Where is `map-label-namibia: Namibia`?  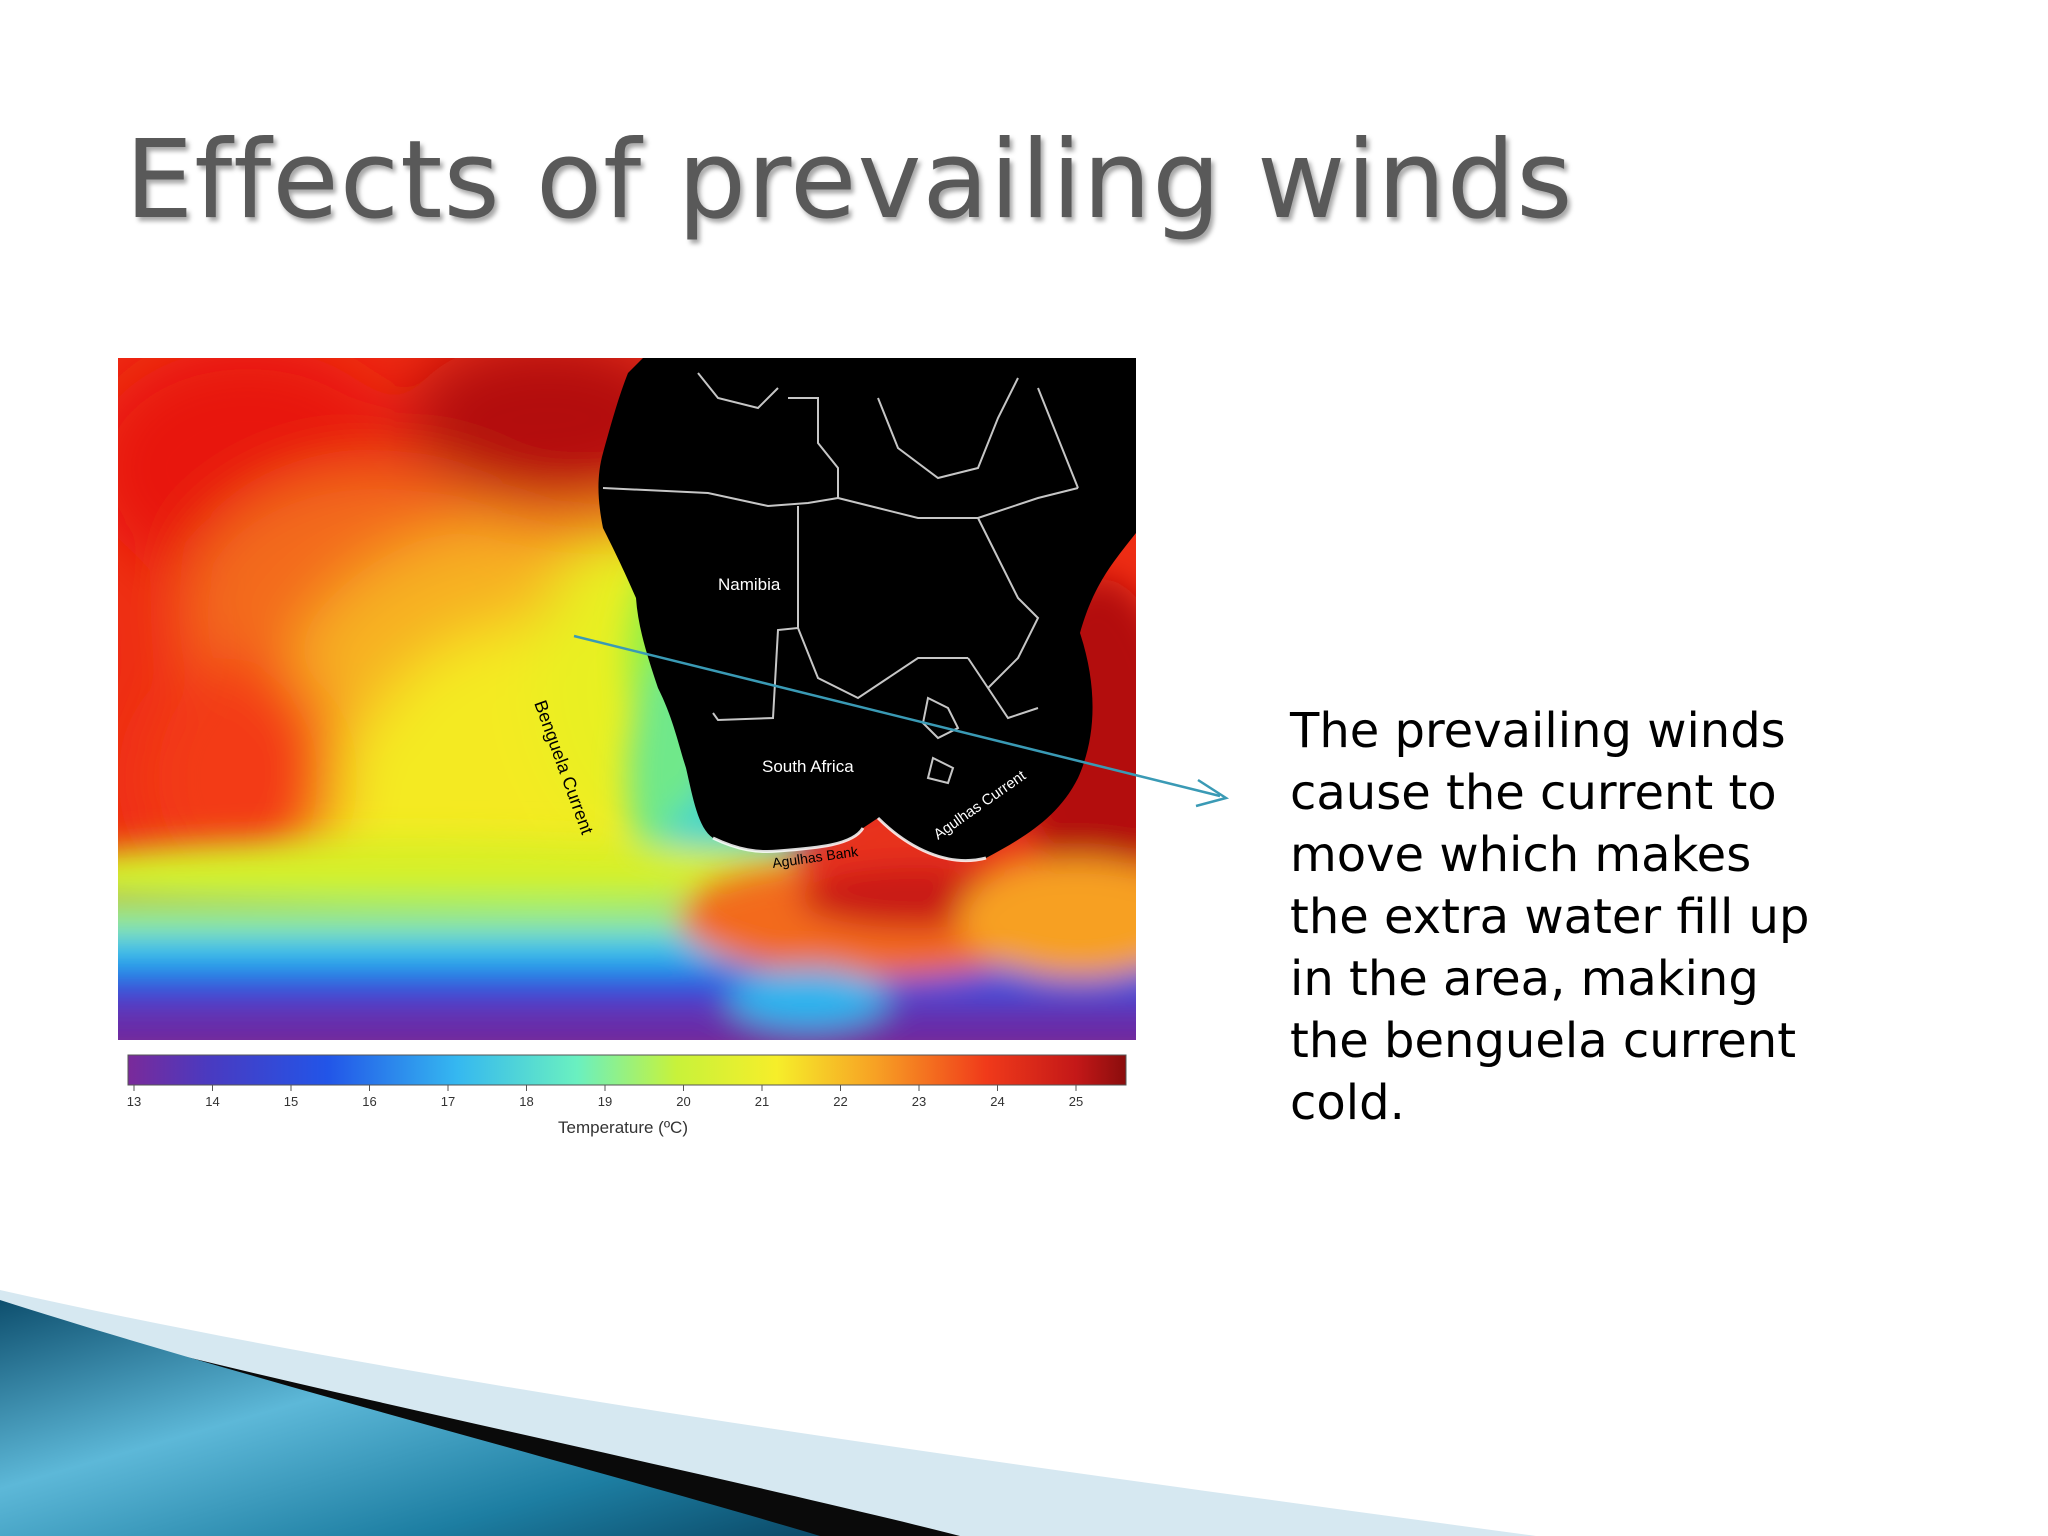
map-label-namibia: Namibia is located at coordinates (749, 584).